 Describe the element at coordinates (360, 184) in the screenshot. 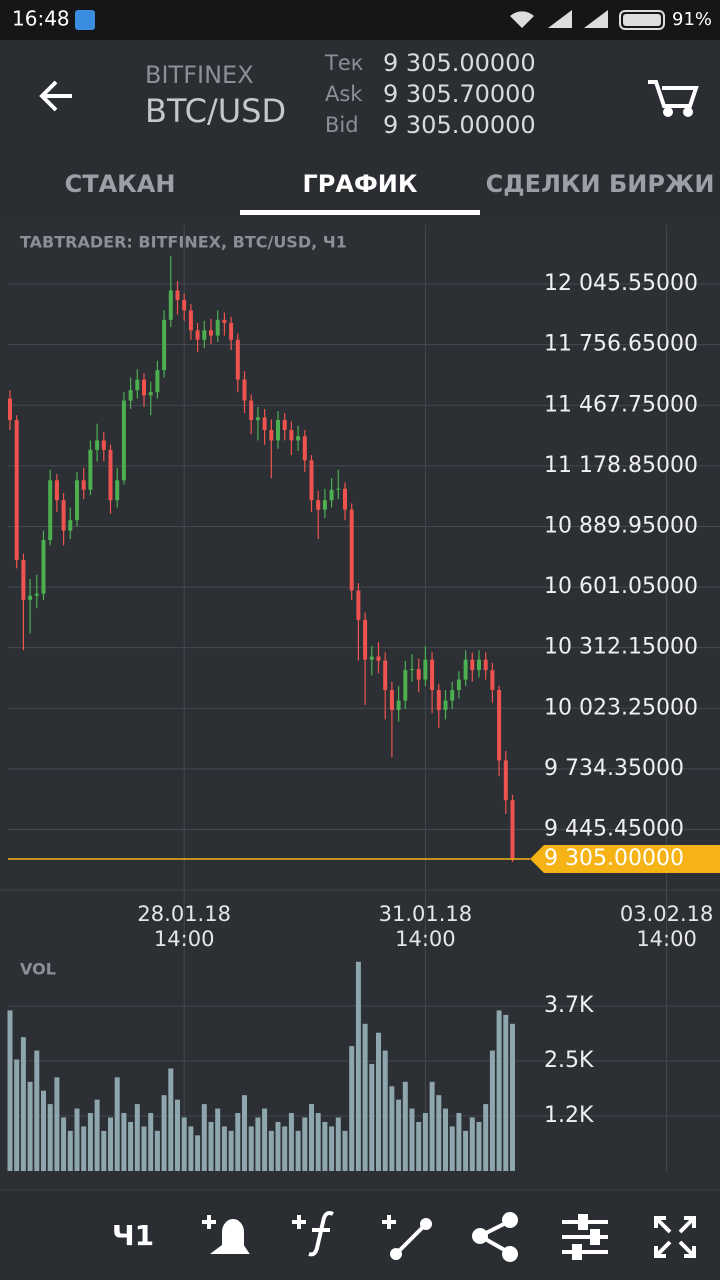

I see `tab: ГРАФИК` at that location.